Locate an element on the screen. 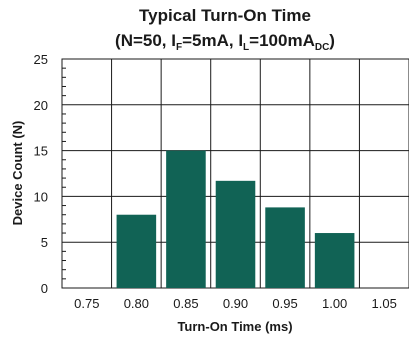 This screenshot has height=341, width=409. x-tick-label: 0.95 is located at coordinates (284, 303).